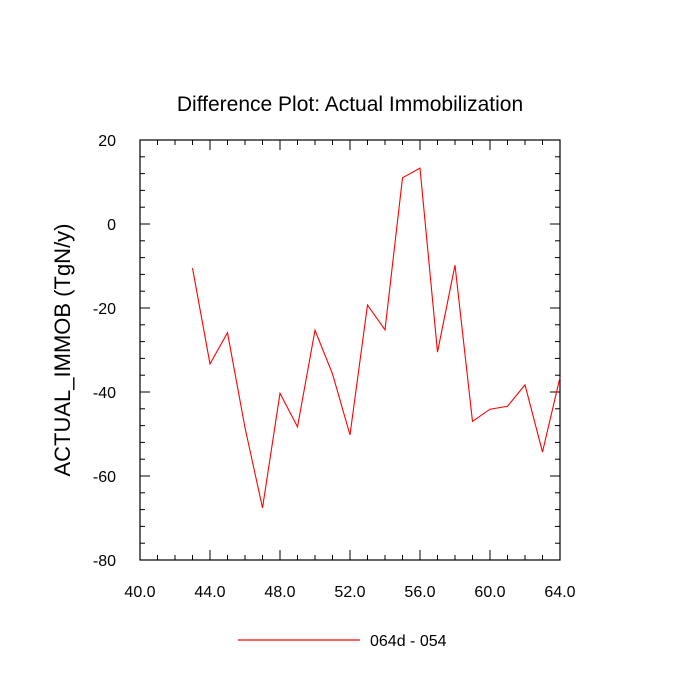 This screenshot has width=700, height=700. I want to click on x-tick-label: 56.0, so click(419, 592).